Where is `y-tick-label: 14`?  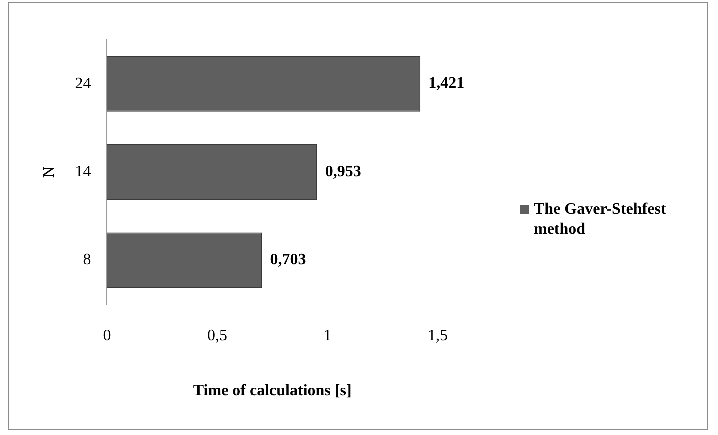 y-tick-label: 14 is located at coordinates (83, 172).